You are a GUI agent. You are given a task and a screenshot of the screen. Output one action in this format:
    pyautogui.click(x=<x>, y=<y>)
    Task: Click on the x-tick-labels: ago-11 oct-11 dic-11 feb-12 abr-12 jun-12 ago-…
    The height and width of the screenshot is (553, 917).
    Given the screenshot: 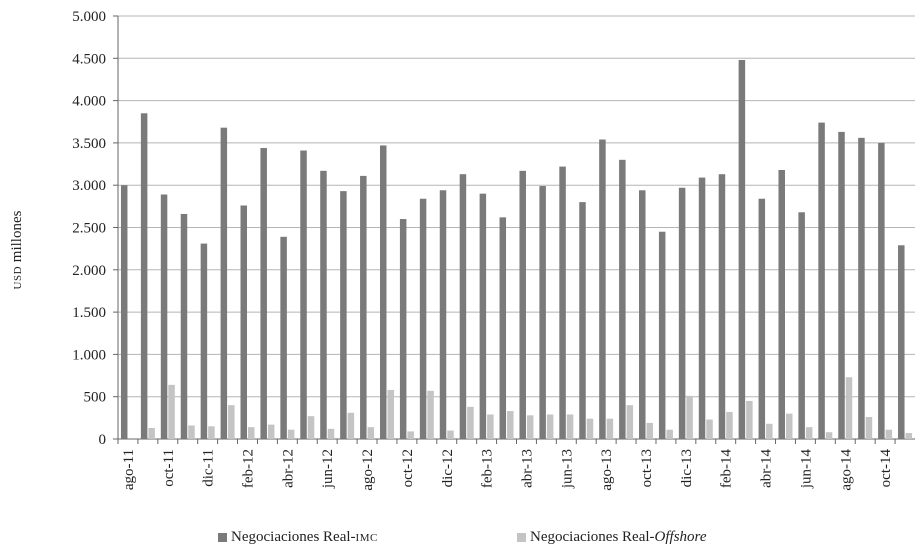 What is the action you would take?
    pyautogui.click(x=507, y=470)
    